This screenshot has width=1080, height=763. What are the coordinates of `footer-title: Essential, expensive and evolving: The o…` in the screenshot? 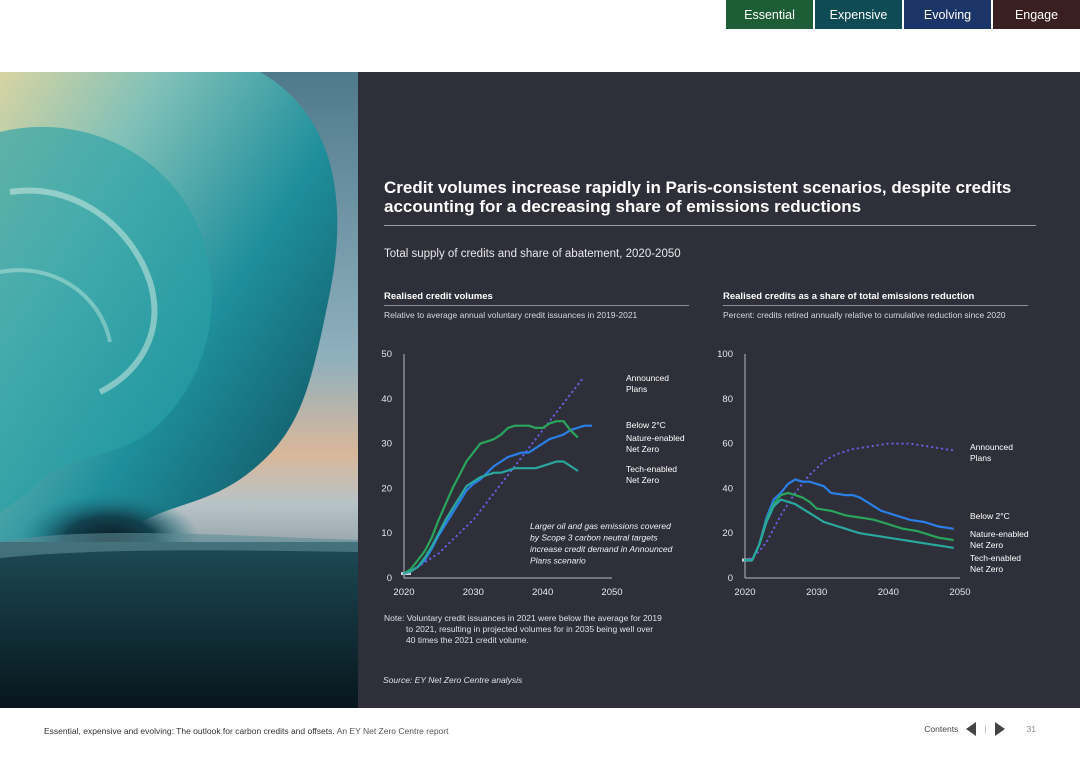 It's located at (189, 731).